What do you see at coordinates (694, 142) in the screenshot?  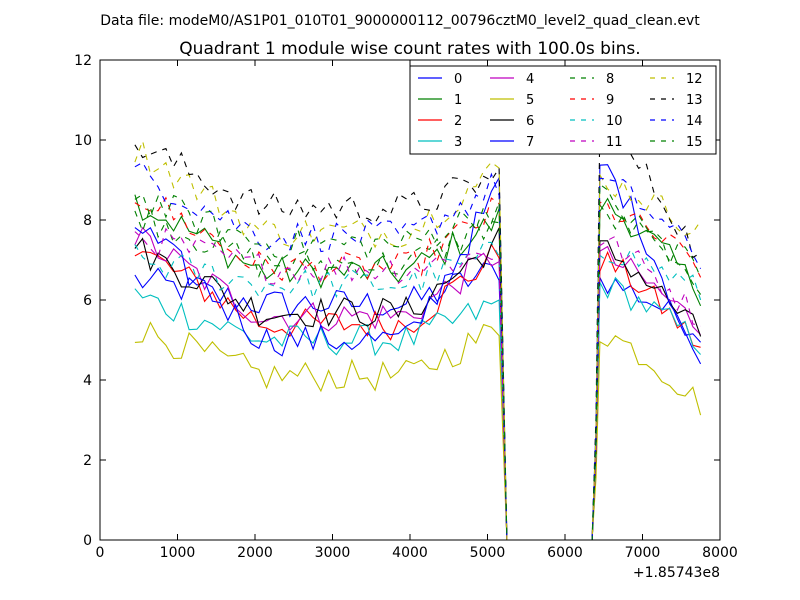 I see `legend-label-15: 15` at bounding box center [694, 142].